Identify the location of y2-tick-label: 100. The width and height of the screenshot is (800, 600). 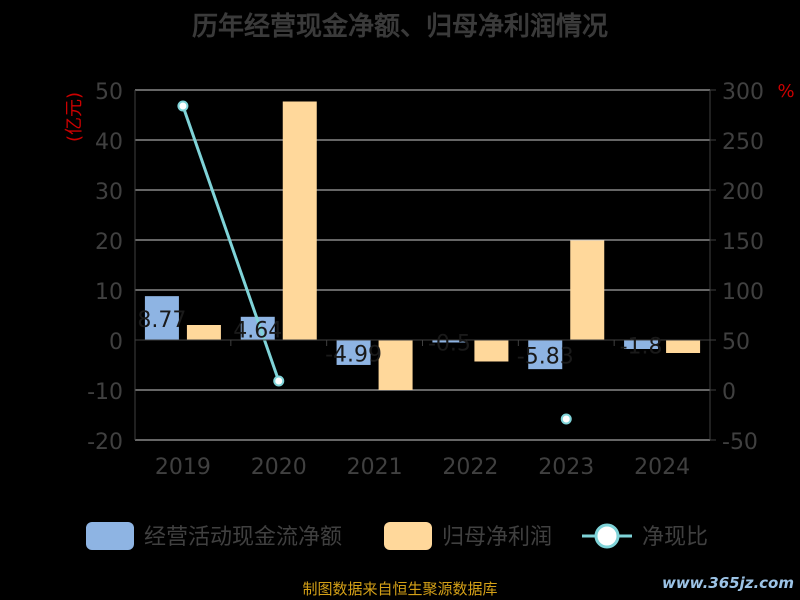
(743, 292).